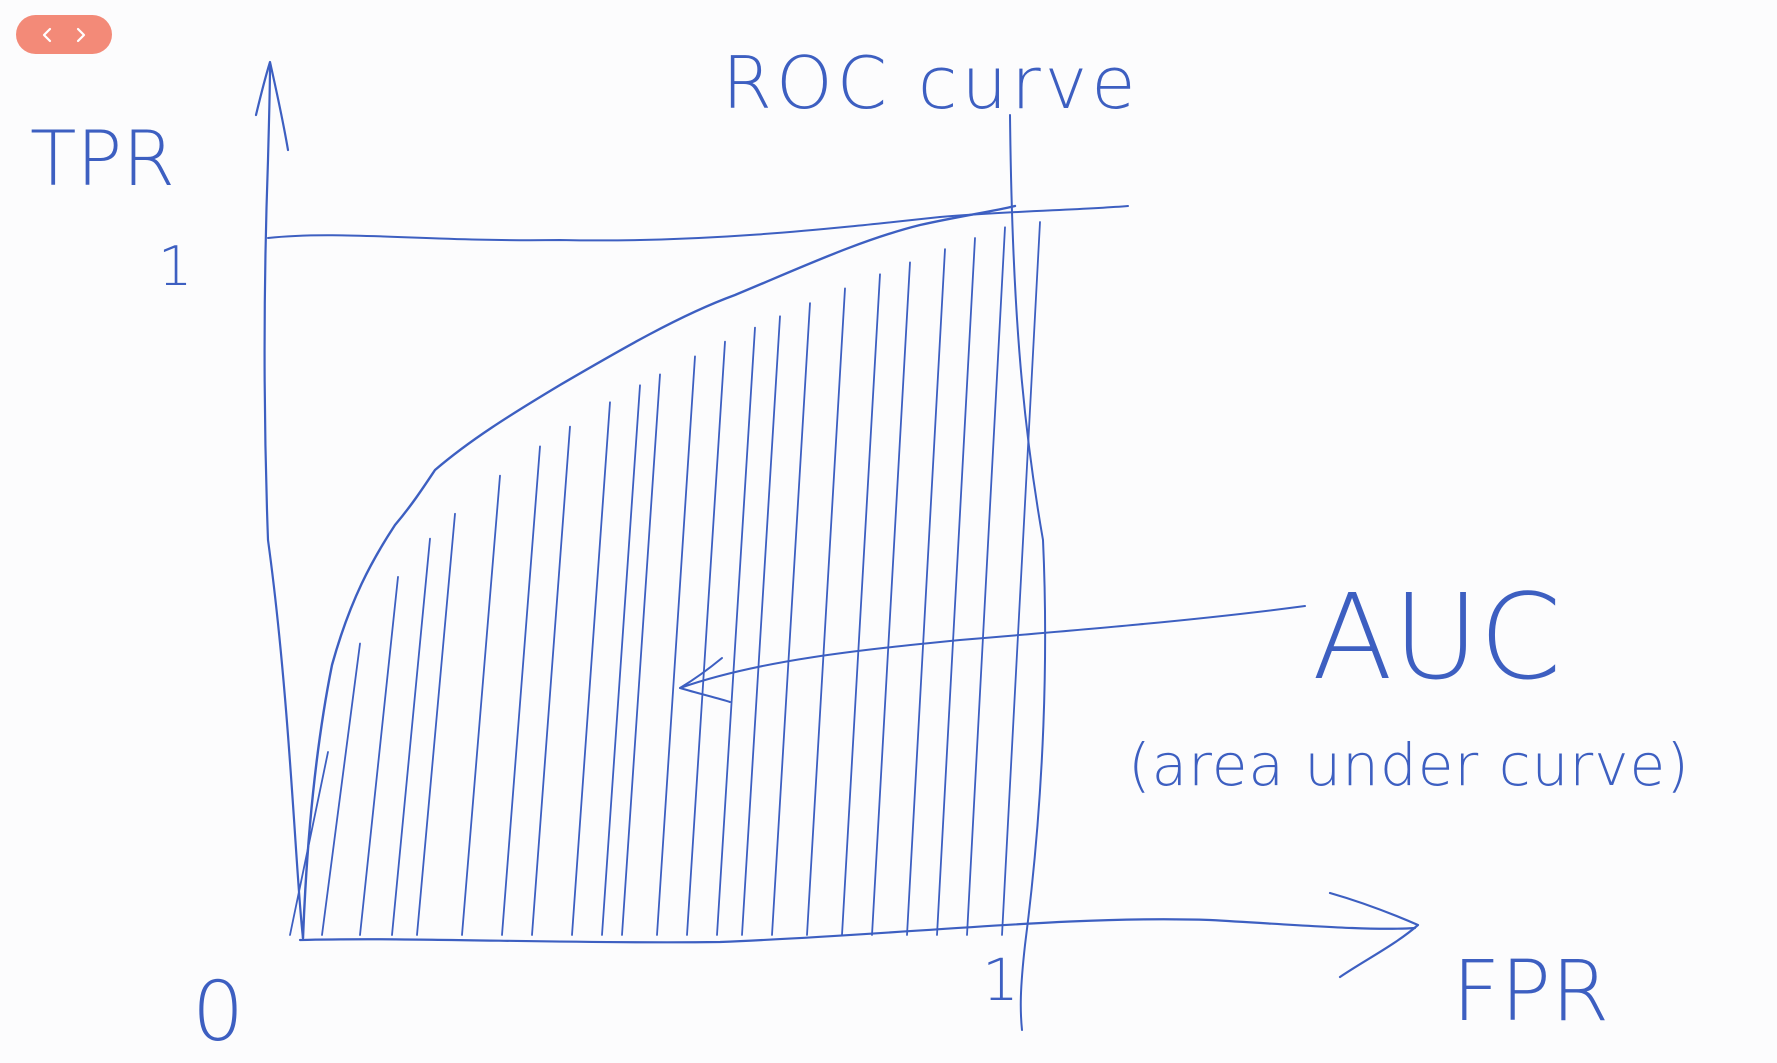  I want to click on origin-label: 0, so click(218, 1012).